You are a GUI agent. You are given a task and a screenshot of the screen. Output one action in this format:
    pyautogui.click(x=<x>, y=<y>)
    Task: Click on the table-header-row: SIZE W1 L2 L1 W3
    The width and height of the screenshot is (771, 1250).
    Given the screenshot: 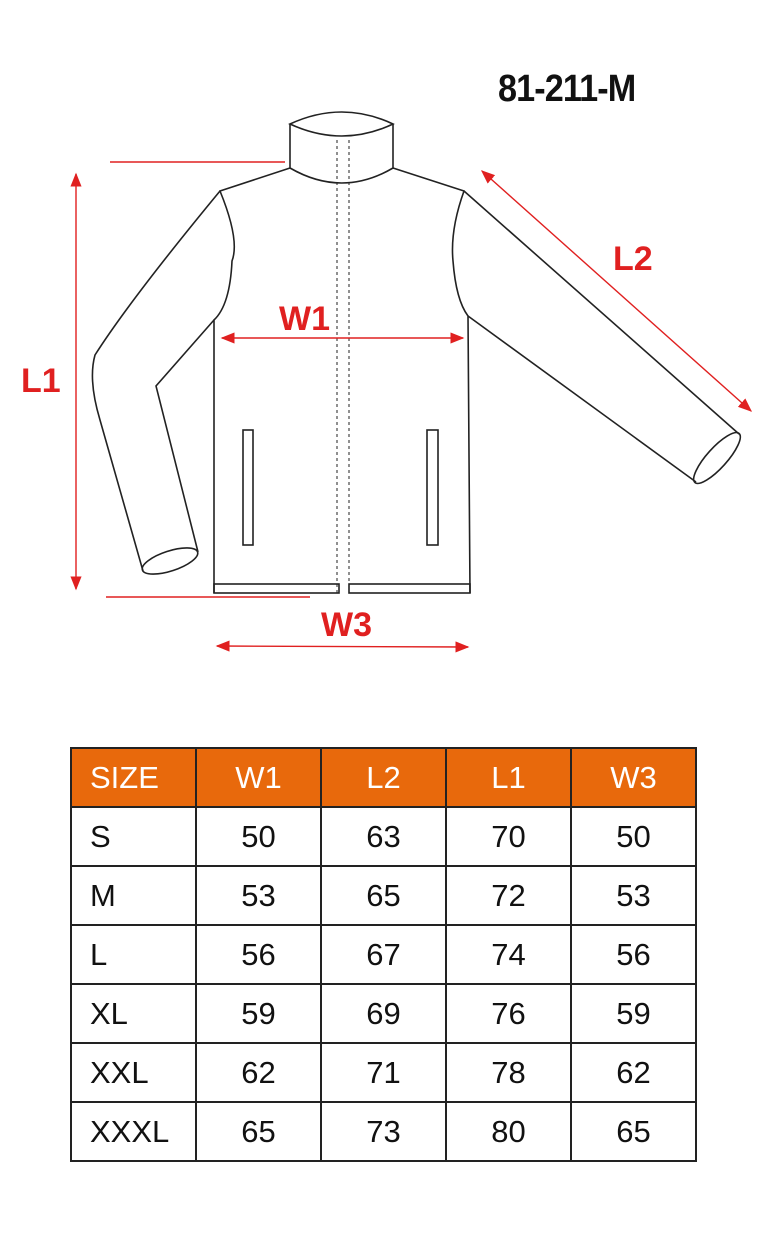 What is the action you would take?
    pyautogui.click(x=383, y=777)
    